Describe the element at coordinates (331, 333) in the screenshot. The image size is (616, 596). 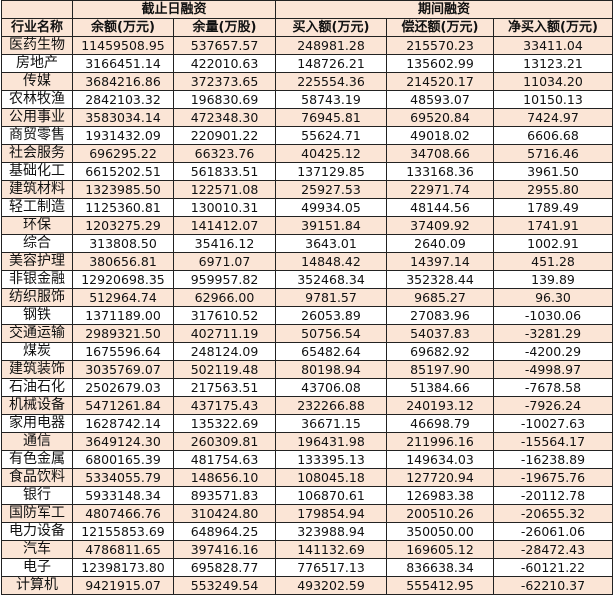
I see `buy-amount-cell: 50756.54` at that location.